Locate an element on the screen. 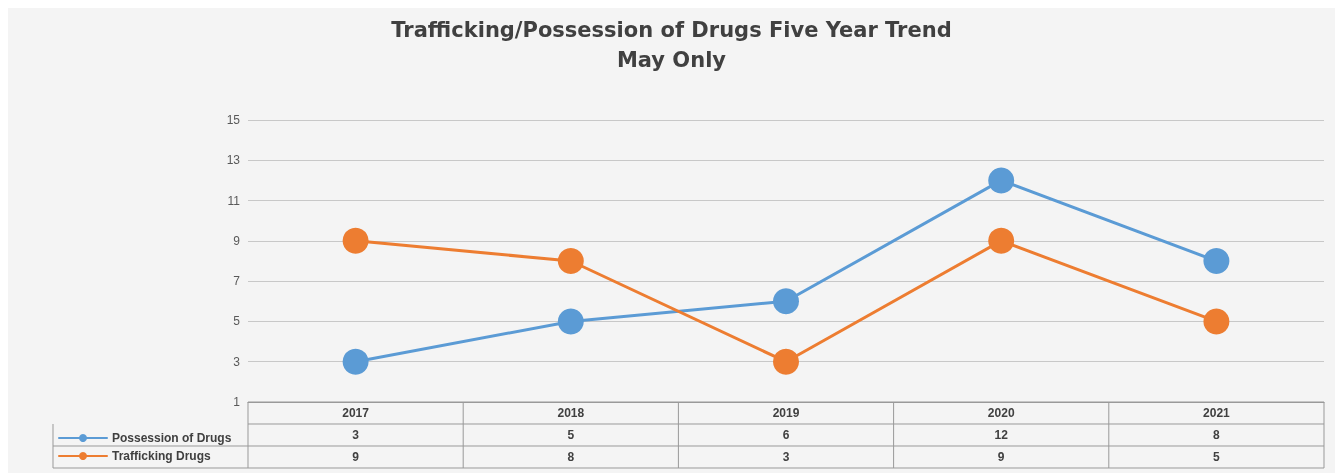 The image size is (1343, 473). x-tick-label: 2019 is located at coordinates (786, 413).